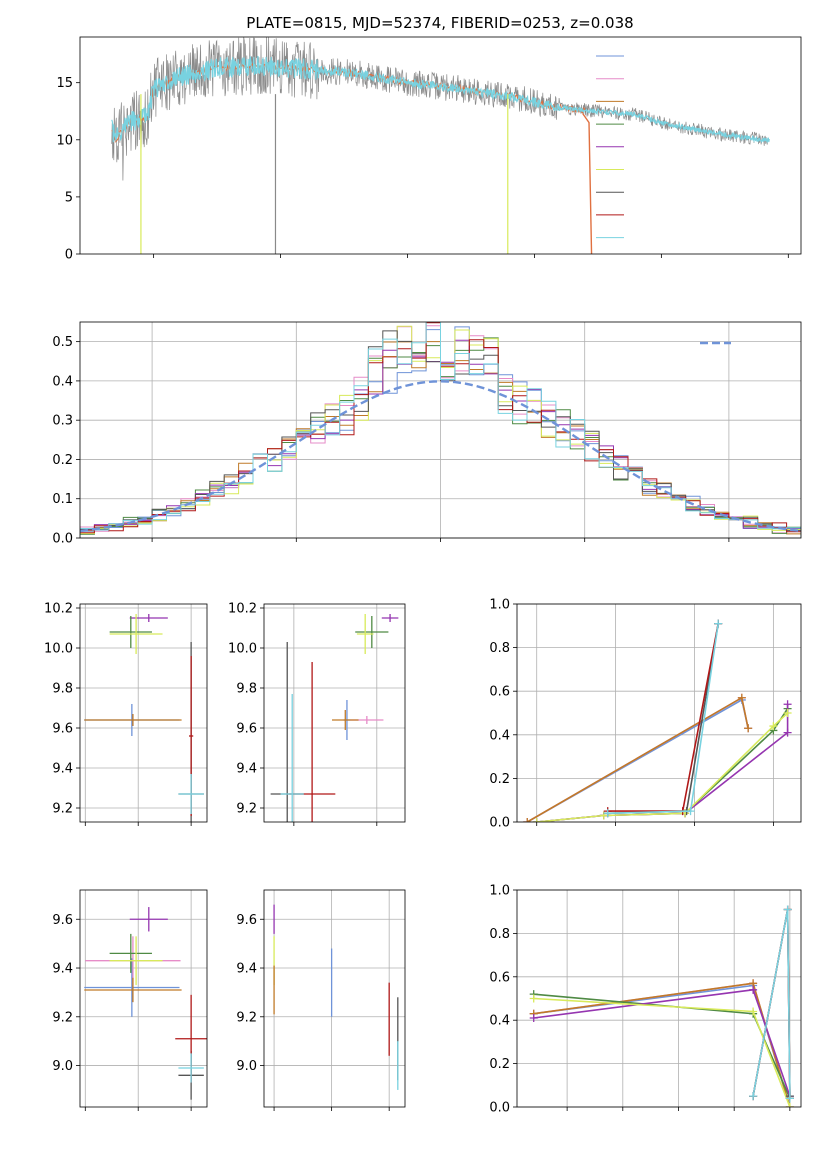  What do you see at coordinates (440, 456) in the screenshot?
I see `gaussian-reference-curve` at bounding box center [440, 456].